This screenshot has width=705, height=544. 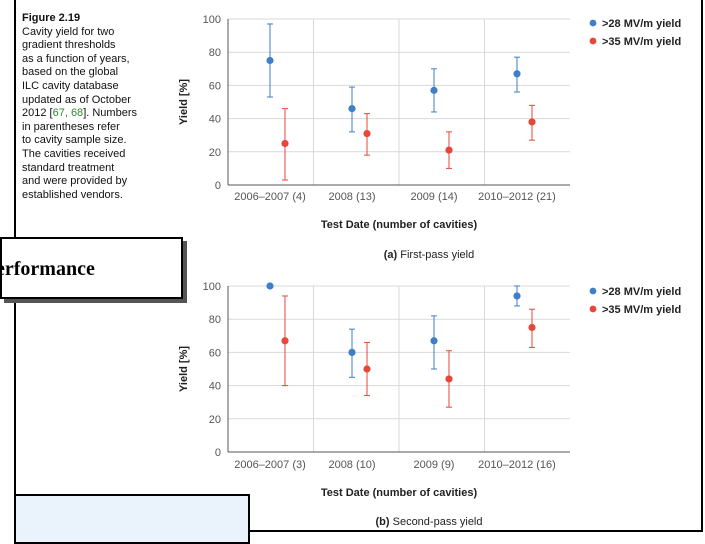 What do you see at coordinates (75, 181) in the screenshot?
I see `caption-line: and were provided by` at bounding box center [75, 181].